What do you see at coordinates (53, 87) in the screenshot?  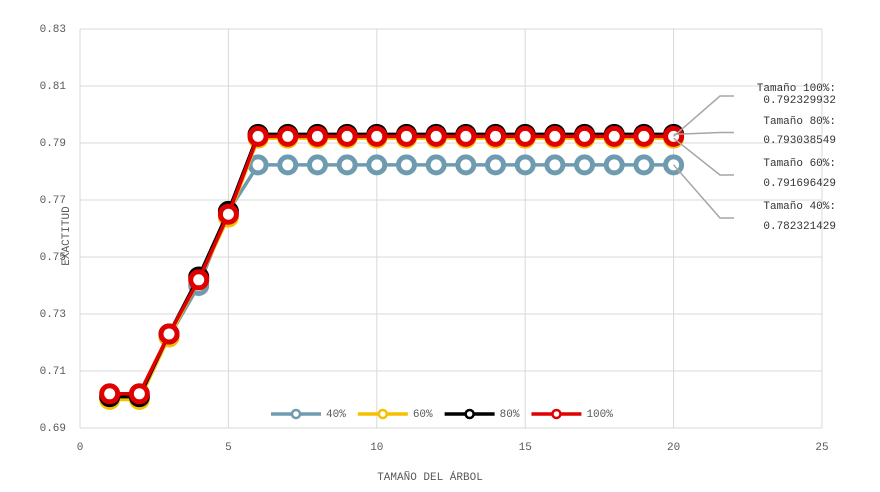 I see `y-tick-label: 0.81` at bounding box center [53, 87].